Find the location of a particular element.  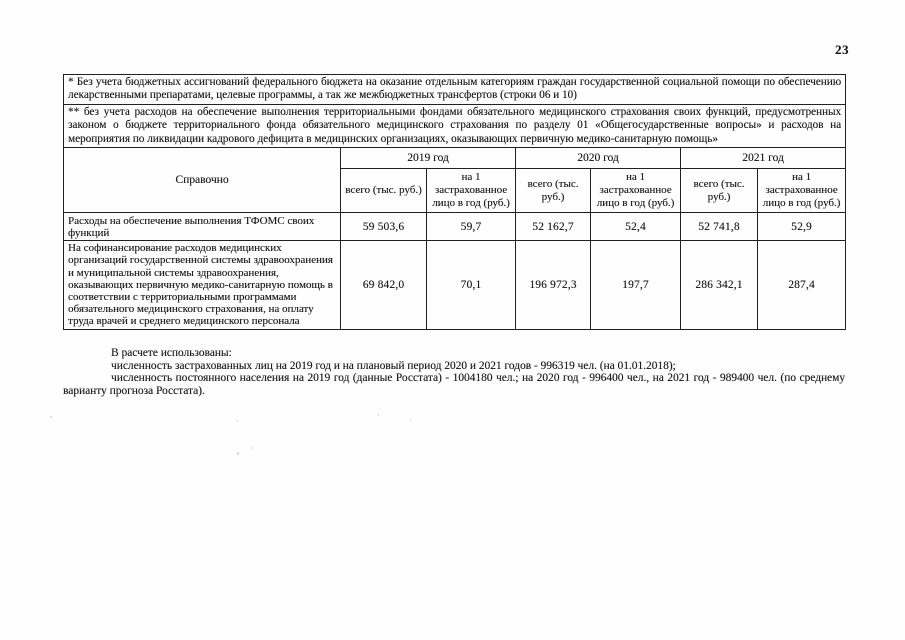

subheader-2020-total: всего (тыс. руб.) is located at coordinates (553, 191).